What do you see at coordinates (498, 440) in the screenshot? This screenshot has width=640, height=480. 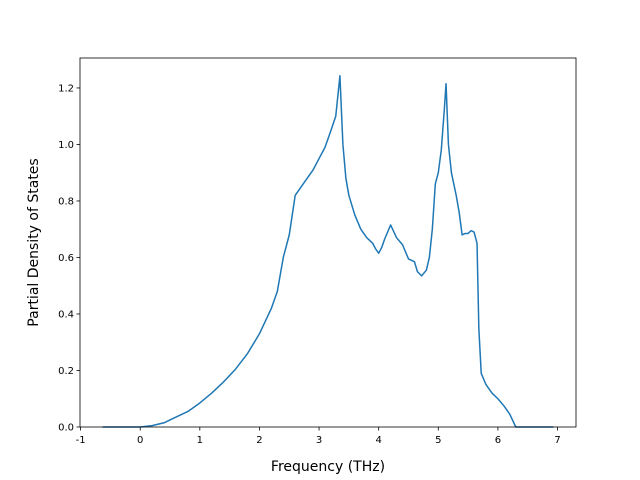 I see `x-tick-label: 6` at bounding box center [498, 440].